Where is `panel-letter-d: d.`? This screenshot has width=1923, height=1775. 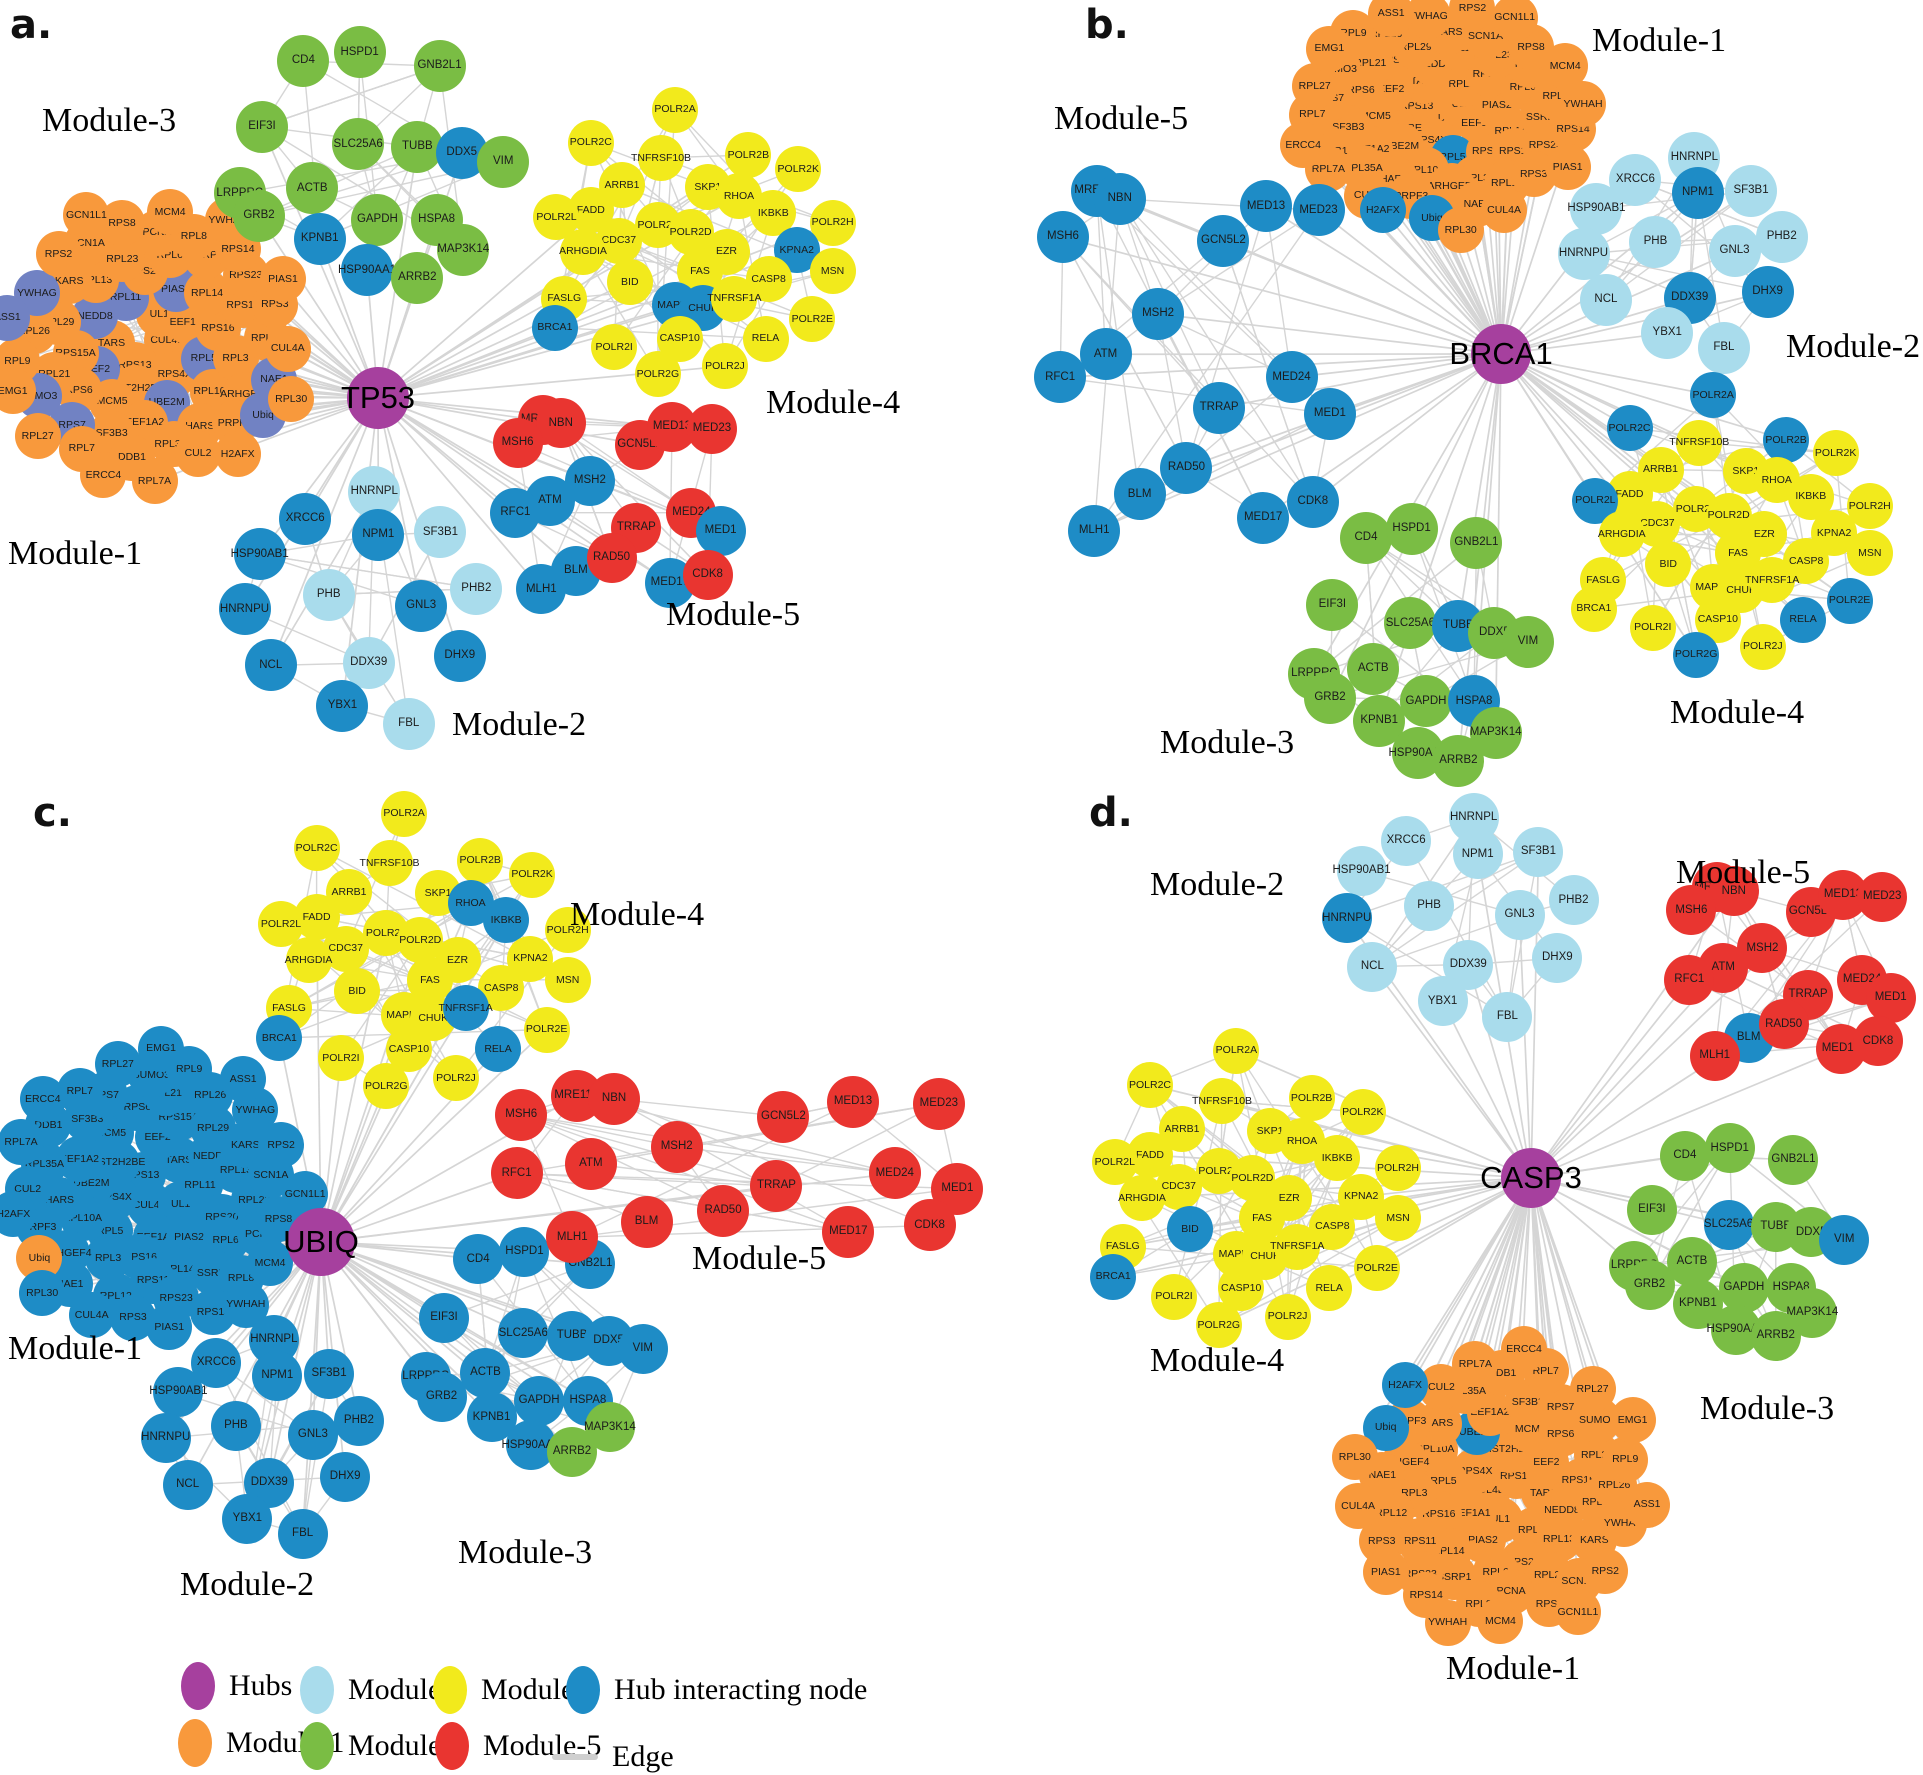
panel-letter-d: d. is located at coordinates (1111, 813).